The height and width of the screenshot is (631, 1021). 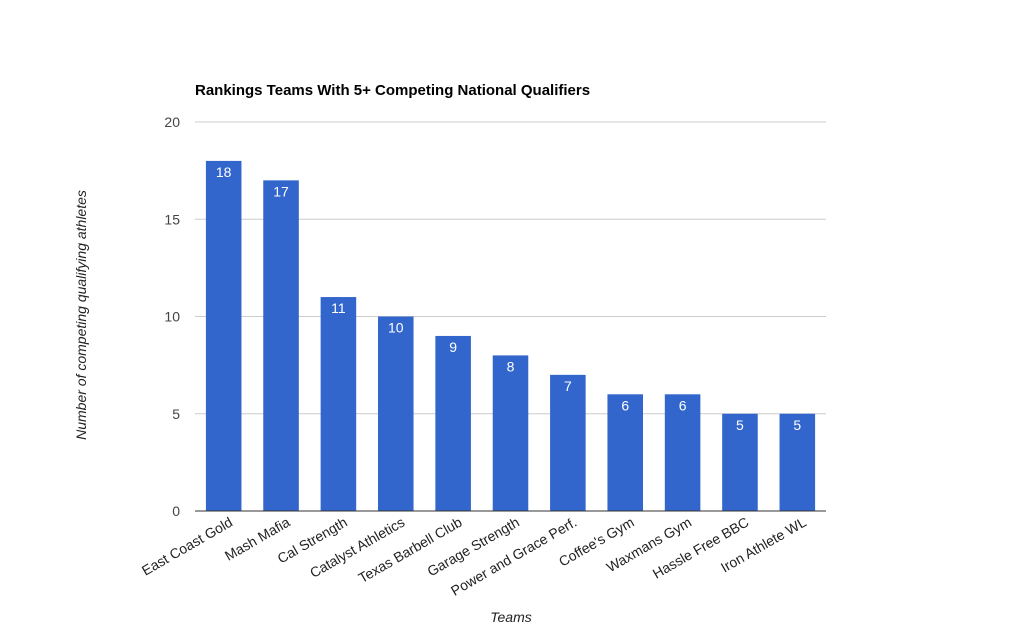 What do you see at coordinates (81, 315) in the screenshot?
I see `y-axis-title: Number of competing qualifying athletes` at bounding box center [81, 315].